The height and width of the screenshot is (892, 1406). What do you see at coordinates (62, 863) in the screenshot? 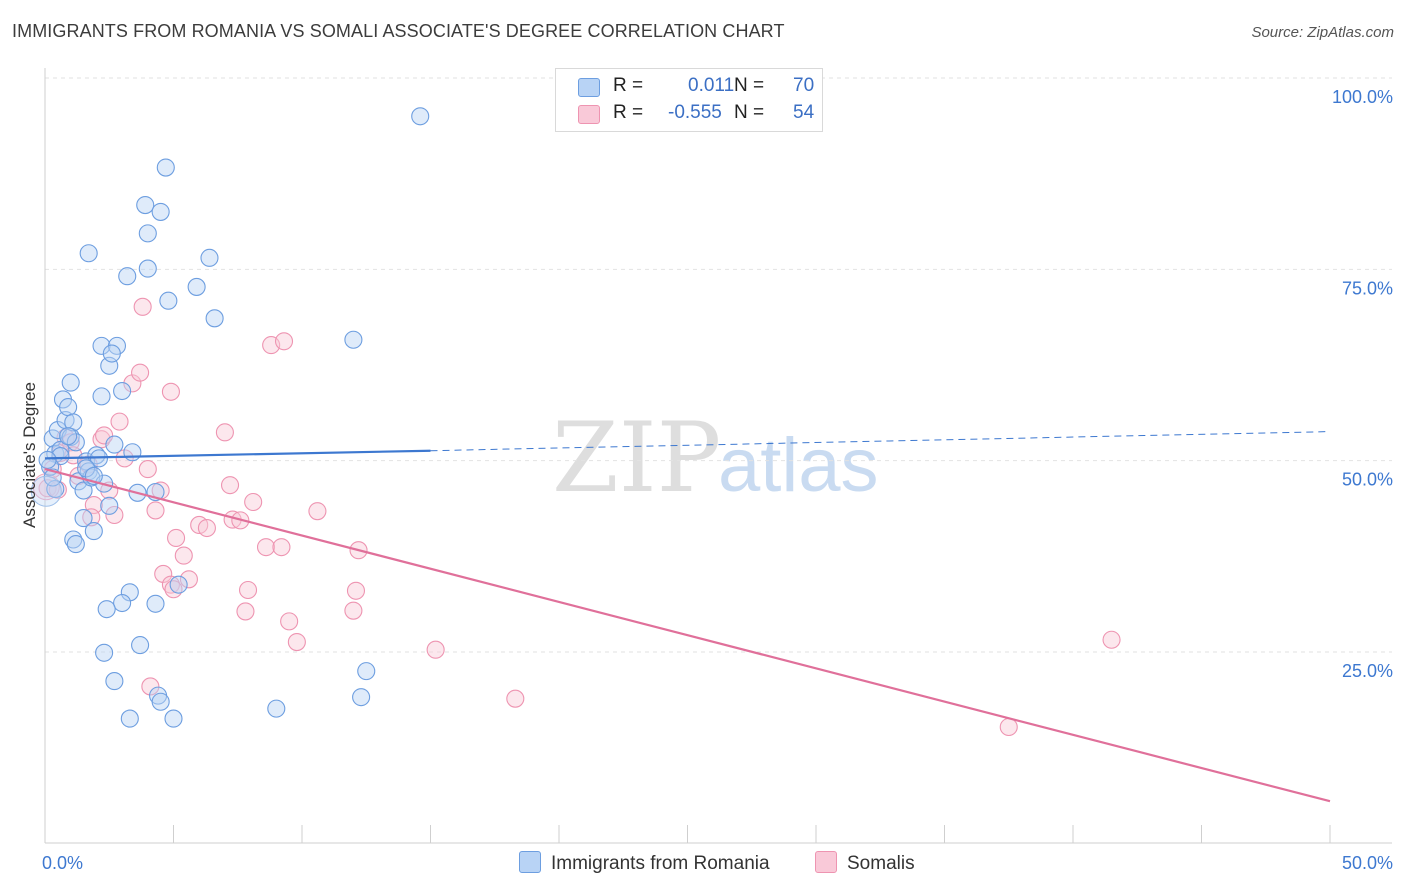
I see `x-tick-label: 0.0%` at bounding box center [62, 863].